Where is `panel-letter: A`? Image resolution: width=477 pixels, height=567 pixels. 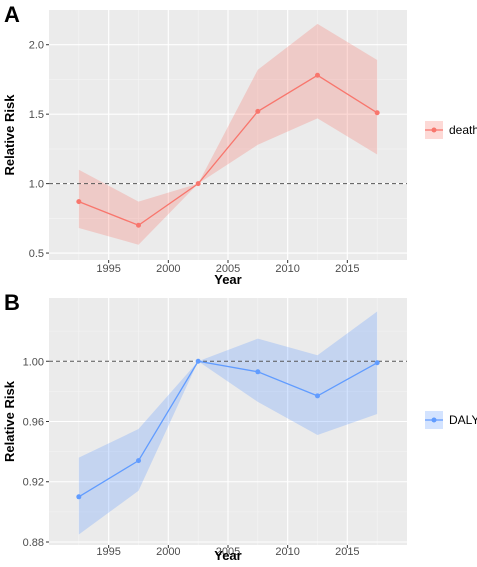
panel-letter: A is located at coordinates (12, 14).